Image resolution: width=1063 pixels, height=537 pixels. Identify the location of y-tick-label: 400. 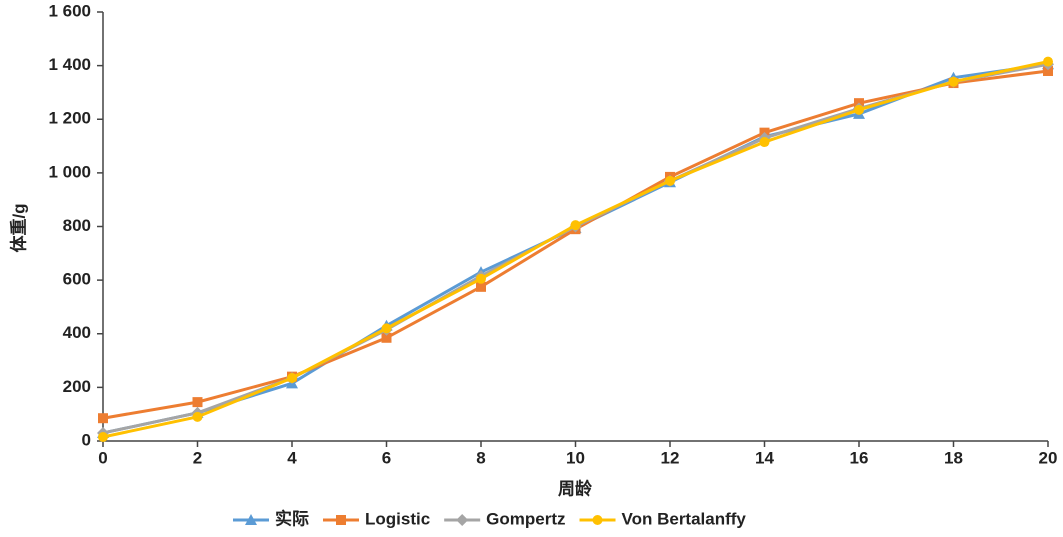
(77, 332).